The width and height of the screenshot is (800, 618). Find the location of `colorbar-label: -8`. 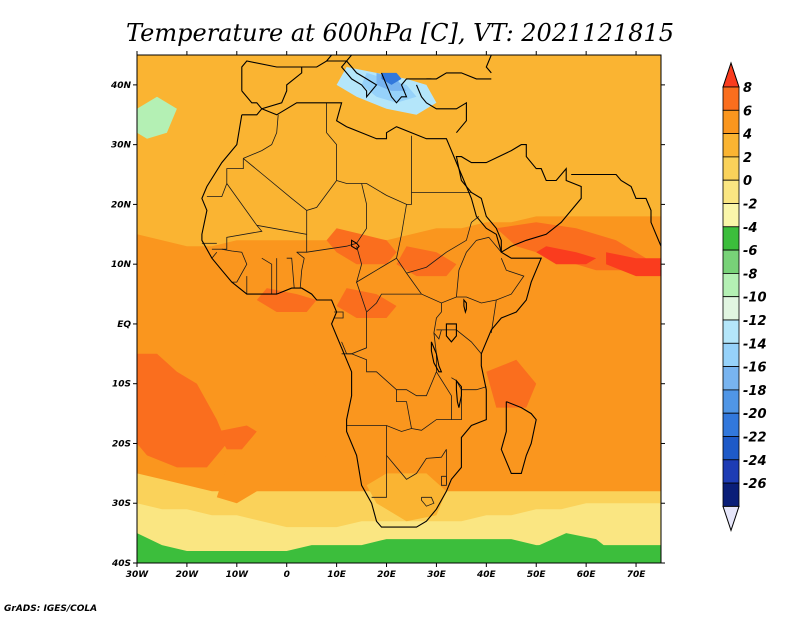

colorbar-label: -8 is located at coordinates (750, 274).